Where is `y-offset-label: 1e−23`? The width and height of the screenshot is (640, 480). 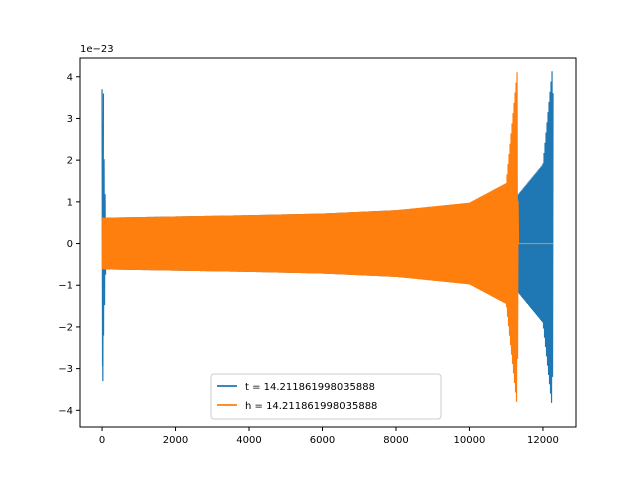
y-offset-label: 1e−23 is located at coordinates (97, 49).